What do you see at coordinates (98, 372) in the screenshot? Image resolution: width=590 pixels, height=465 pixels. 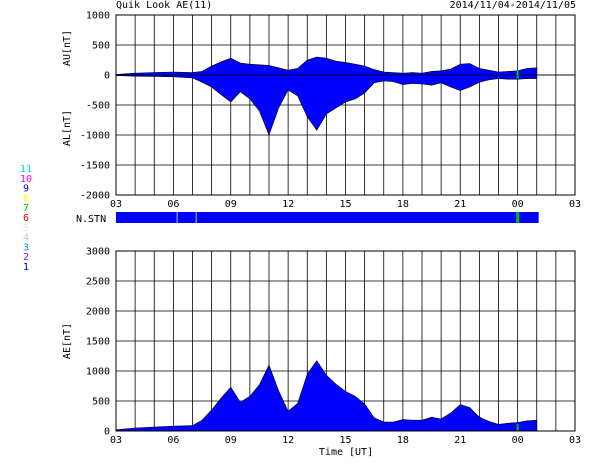 I see `panel1-y-tick-label: 1000` at bounding box center [98, 372].